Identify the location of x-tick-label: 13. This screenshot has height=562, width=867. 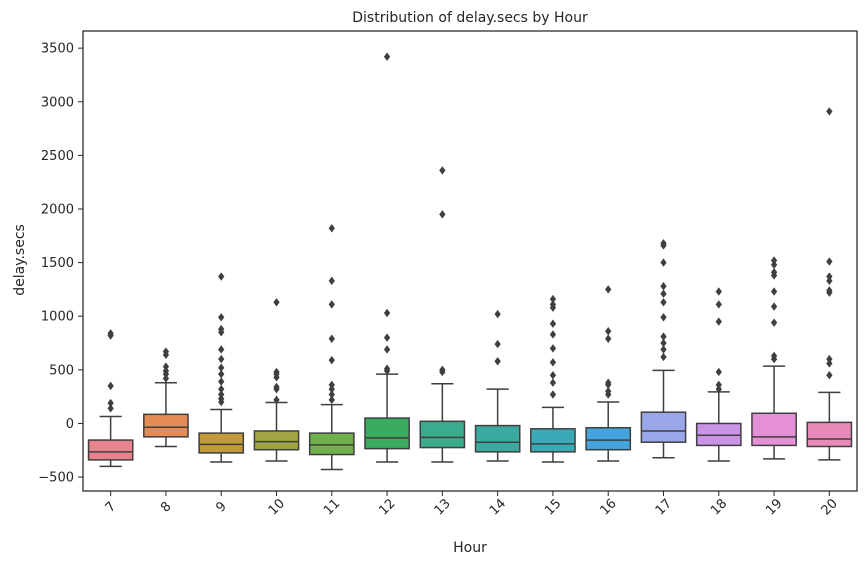
(443, 507).